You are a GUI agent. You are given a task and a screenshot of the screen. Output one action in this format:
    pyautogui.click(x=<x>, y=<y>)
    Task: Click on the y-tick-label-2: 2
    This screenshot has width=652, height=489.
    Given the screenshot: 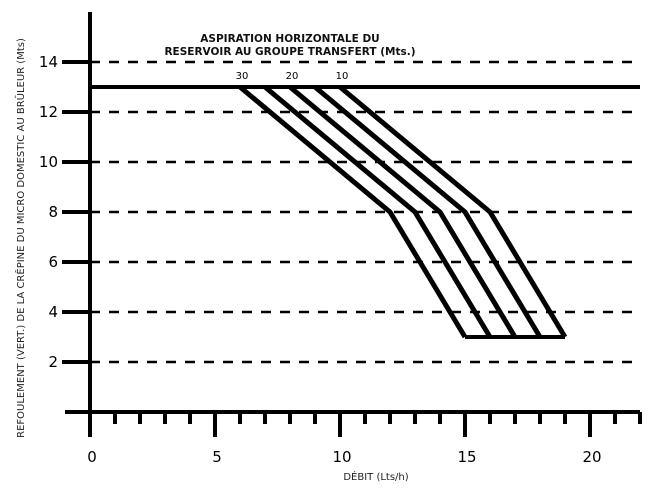 What is the action you would take?
    pyautogui.click(x=53, y=362)
    